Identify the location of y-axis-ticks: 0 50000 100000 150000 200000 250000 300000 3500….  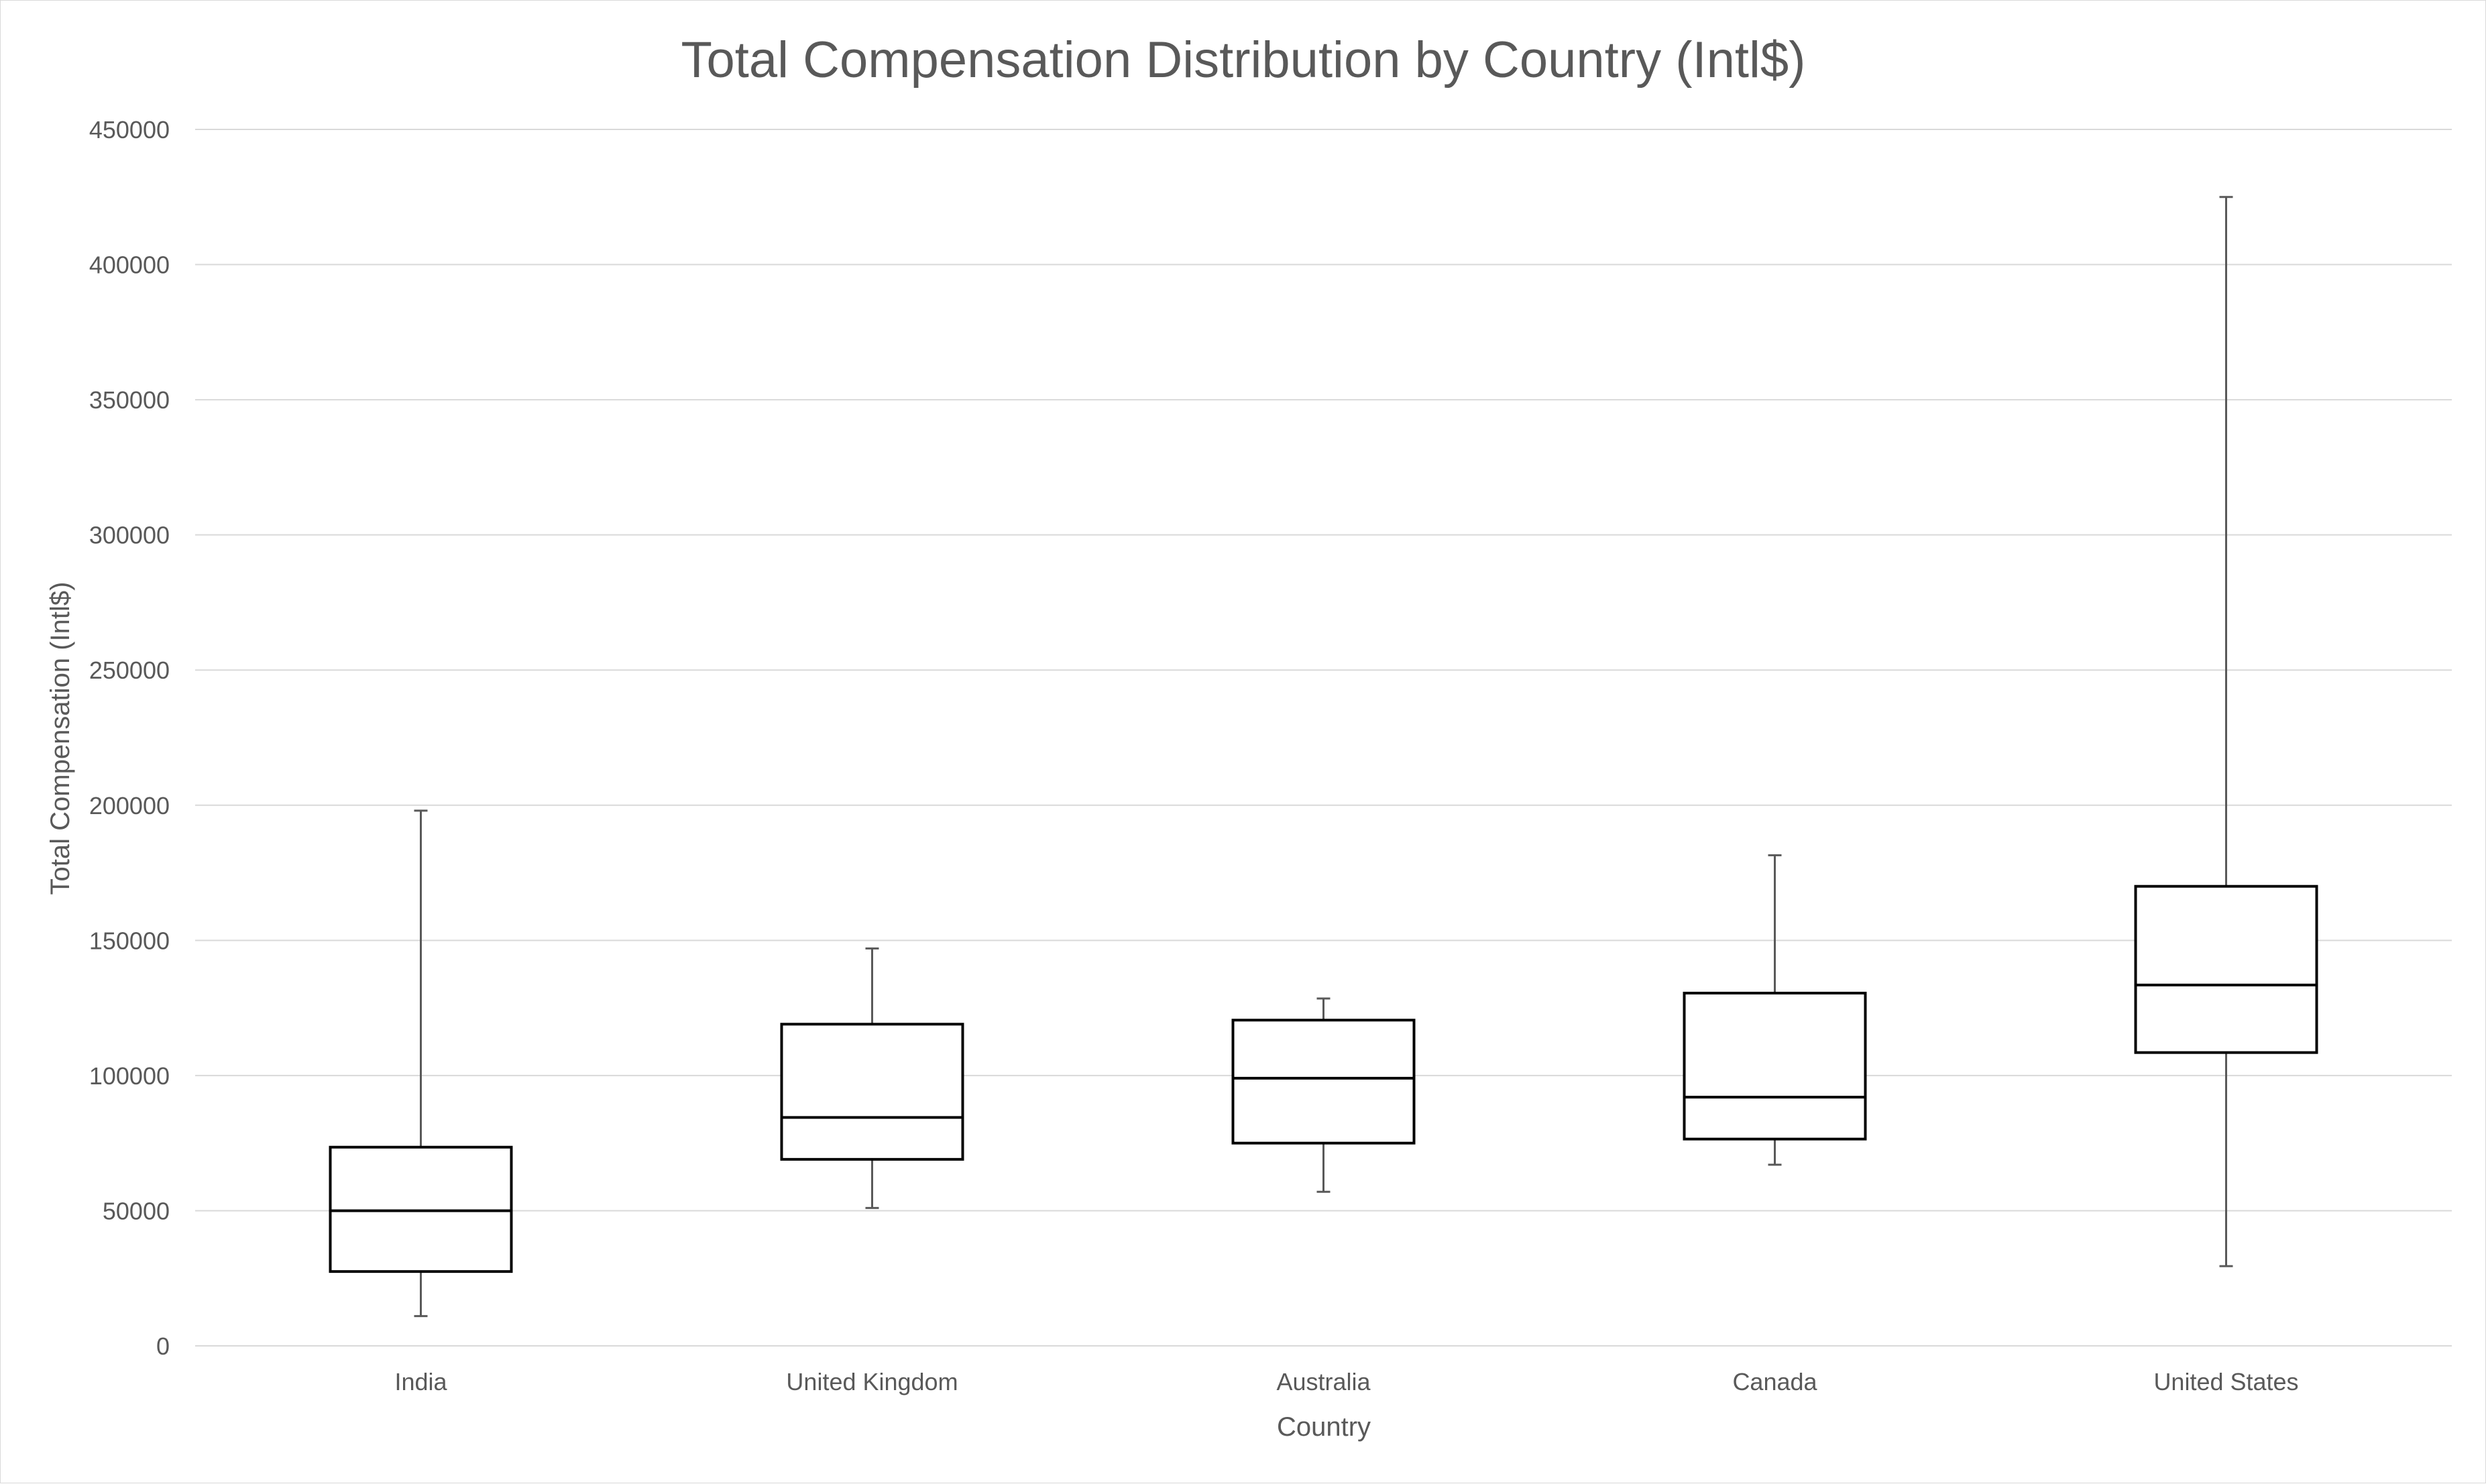
(129, 738).